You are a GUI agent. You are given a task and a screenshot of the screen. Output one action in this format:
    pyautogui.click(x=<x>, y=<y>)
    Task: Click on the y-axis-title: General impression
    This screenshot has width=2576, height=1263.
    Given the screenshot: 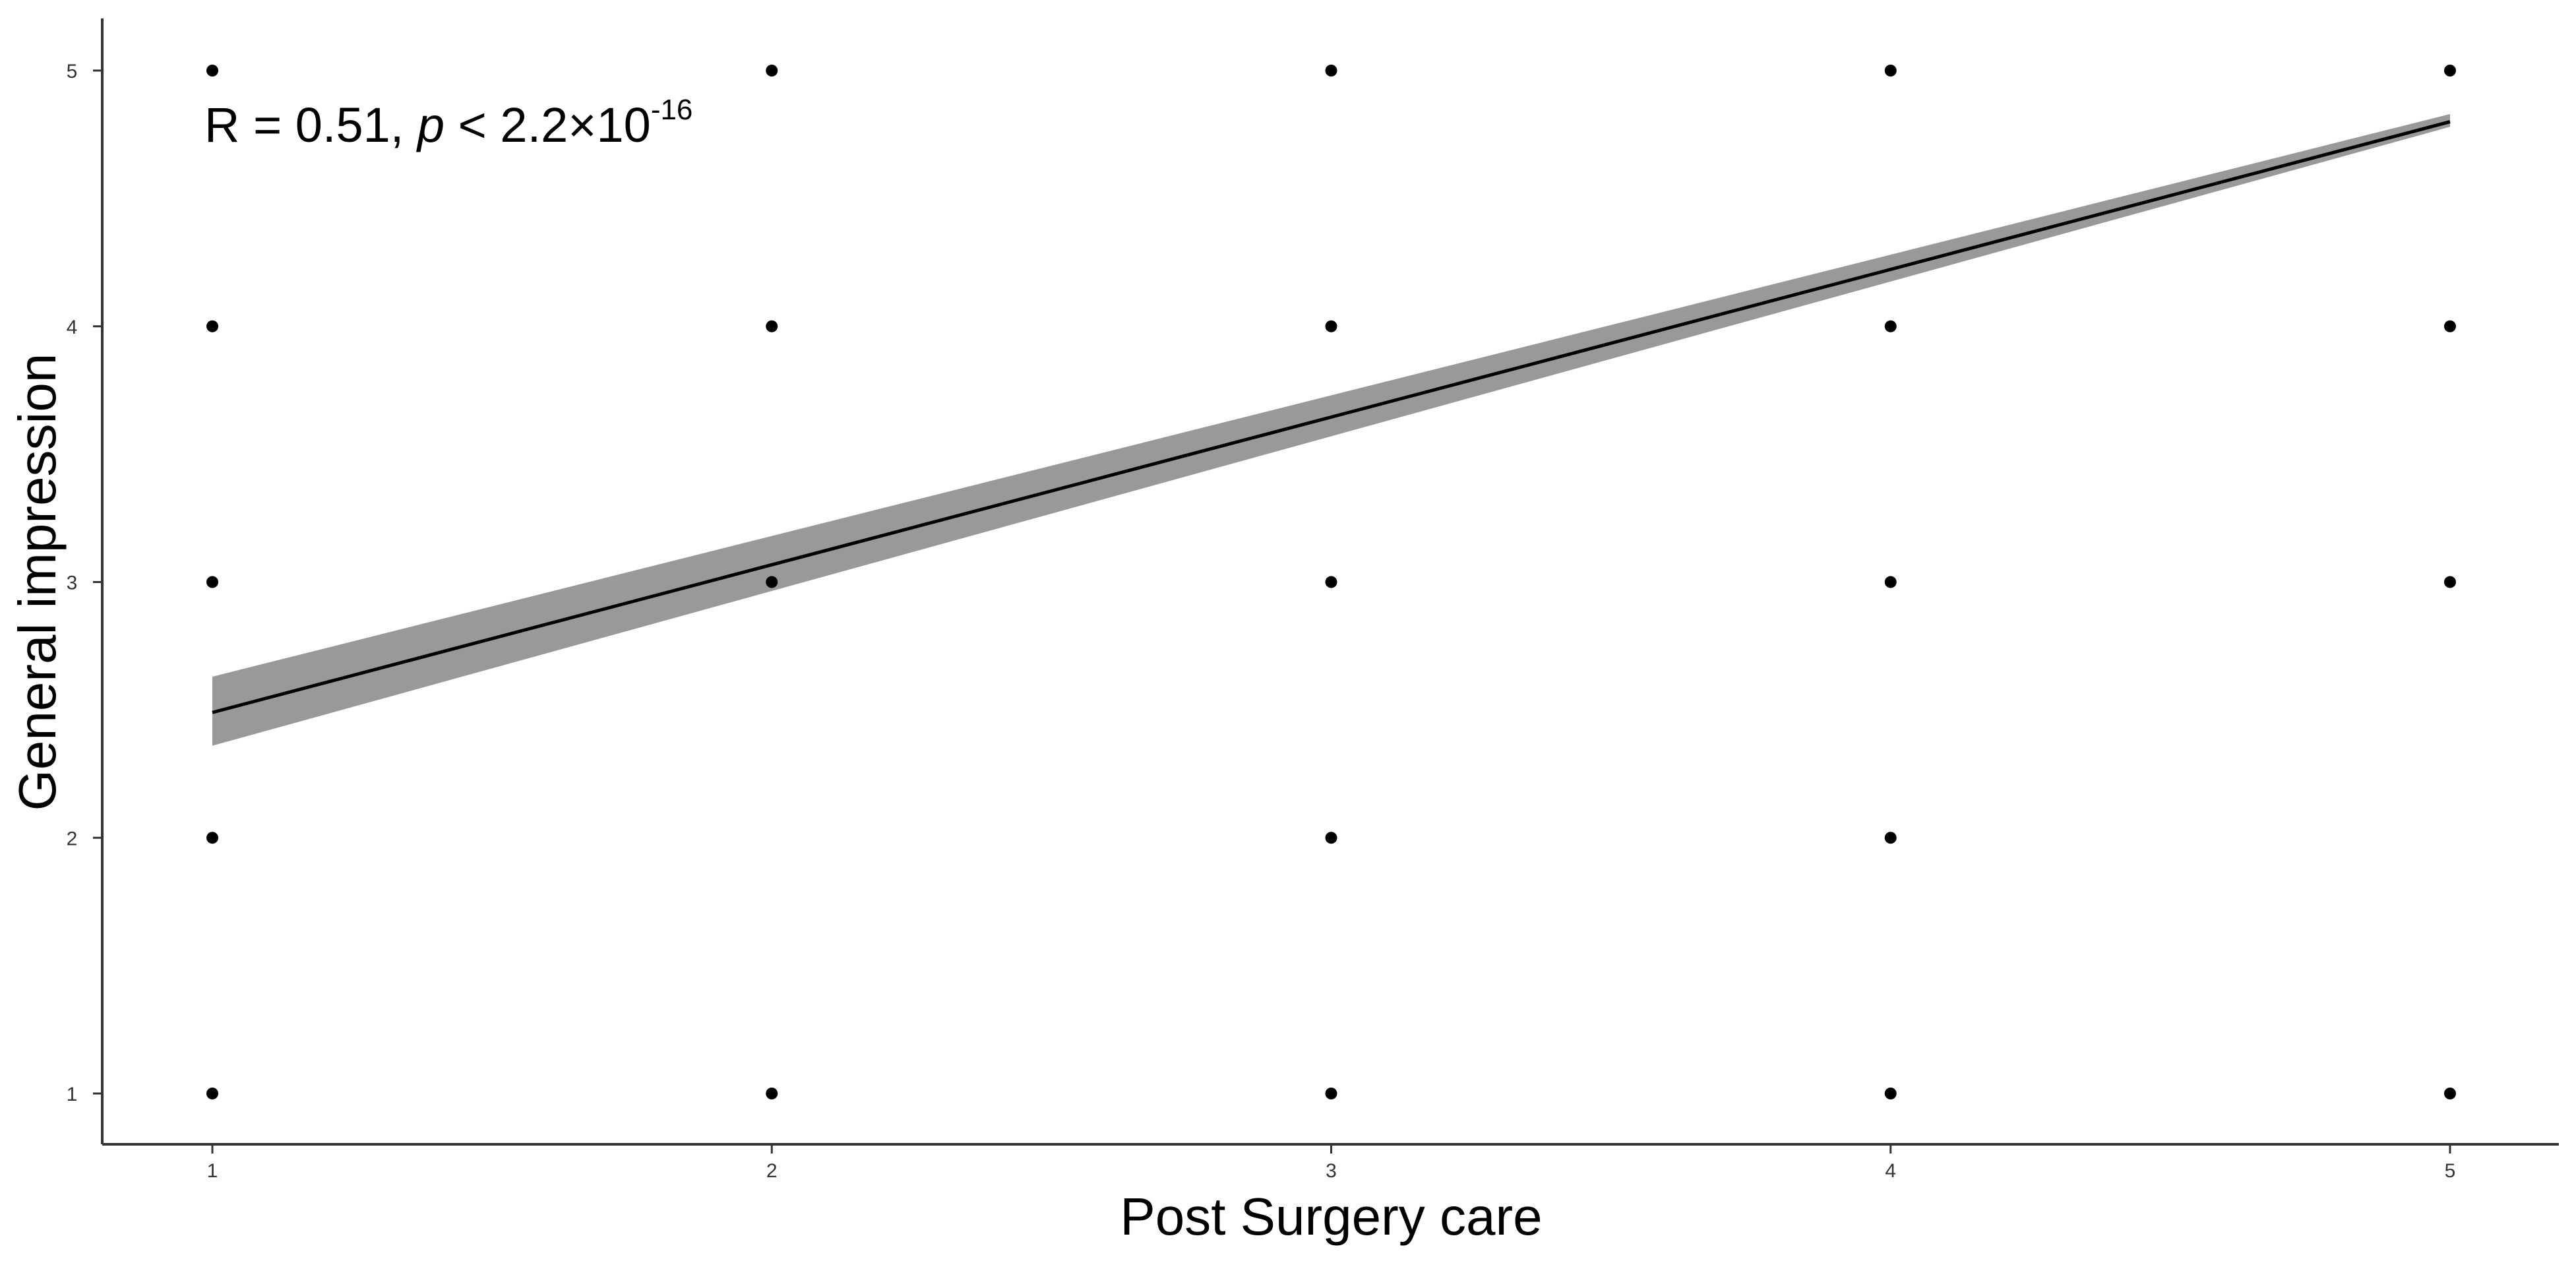 What is the action you would take?
    pyautogui.click(x=37, y=583)
    